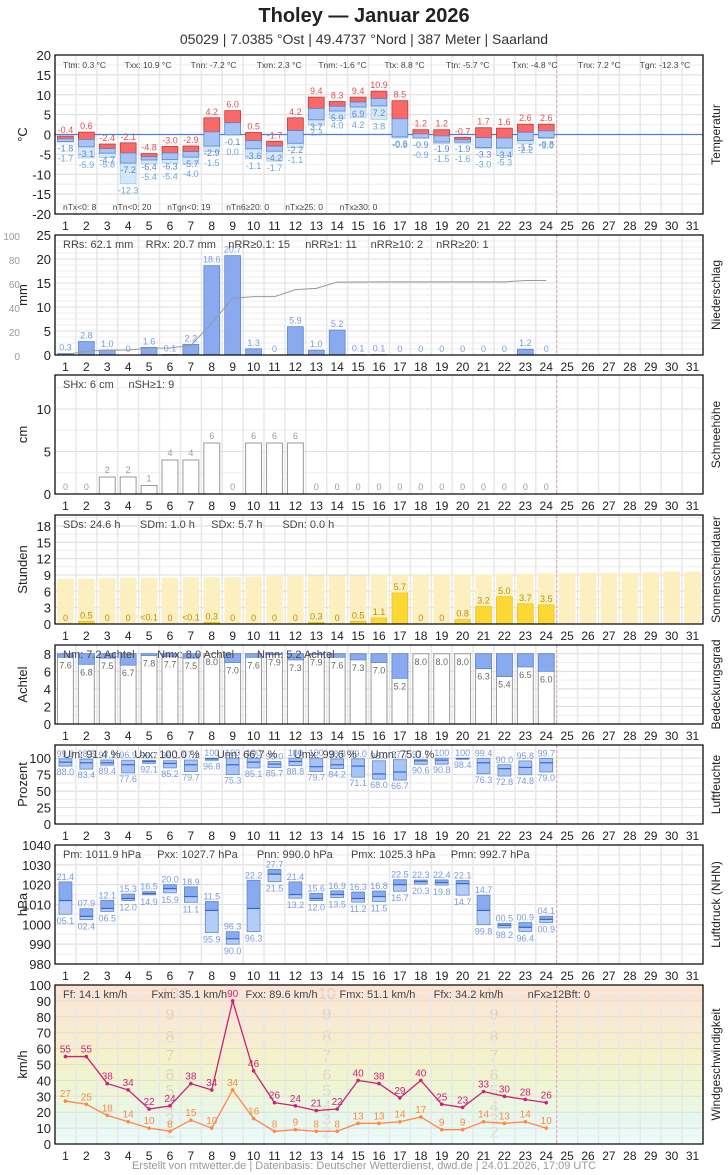 The height and width of the screenshot is (1175, 728). What do you see at coordinates (665, 65) in the screenshot?
I see `stat-label: Tgn: -12.3 °C` at bounding box center [665, 65].